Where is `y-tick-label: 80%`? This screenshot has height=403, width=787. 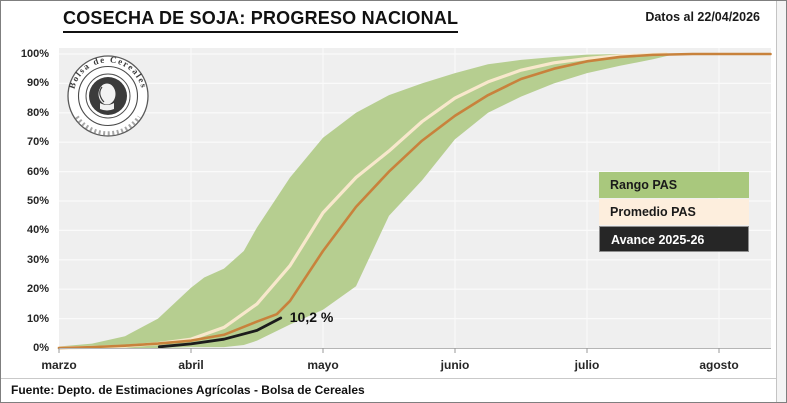
y-tick-label: 80% is located at coordinates (37, 112).